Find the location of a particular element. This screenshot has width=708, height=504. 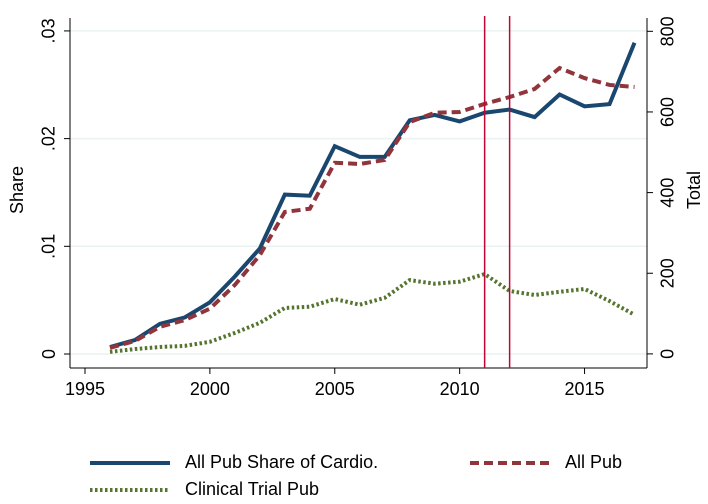

x-tick-label: 2000 is located at coordinates (210, 389).